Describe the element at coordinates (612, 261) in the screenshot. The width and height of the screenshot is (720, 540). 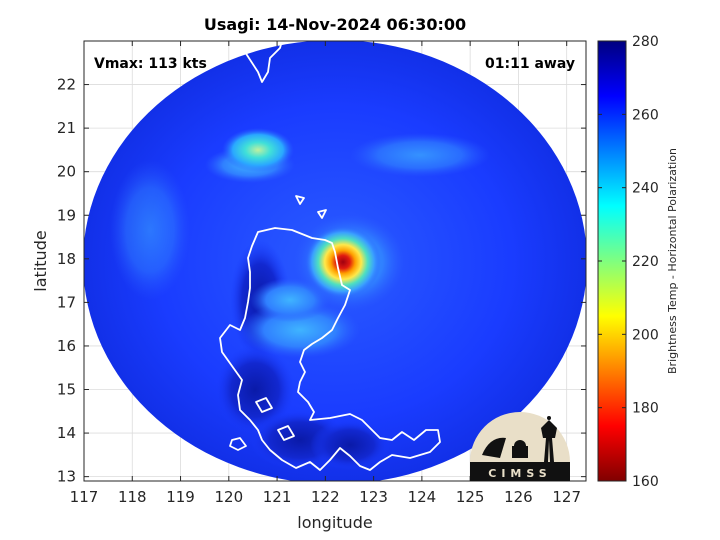
I see `colorbar-gradient` at that location.